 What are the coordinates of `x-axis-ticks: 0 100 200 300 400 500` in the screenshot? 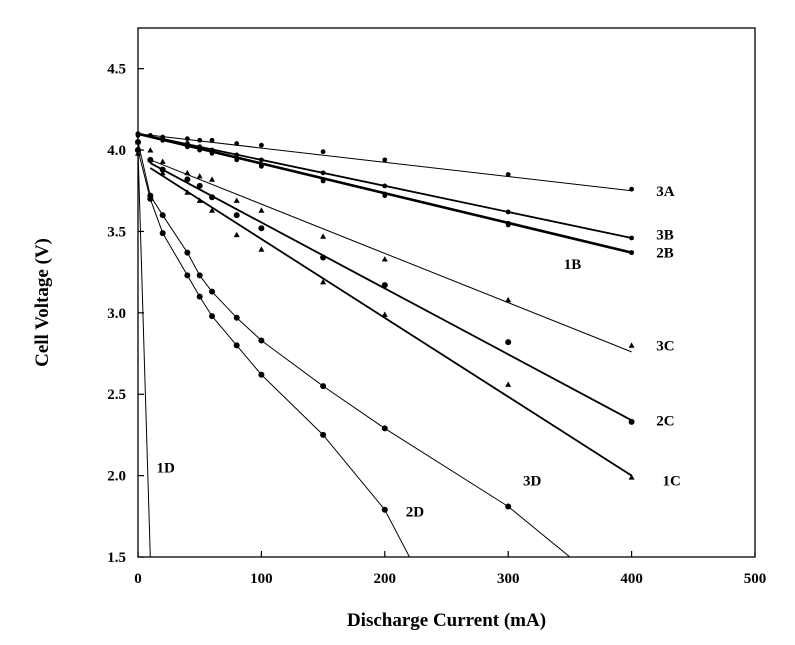 It's located at (450, 569).